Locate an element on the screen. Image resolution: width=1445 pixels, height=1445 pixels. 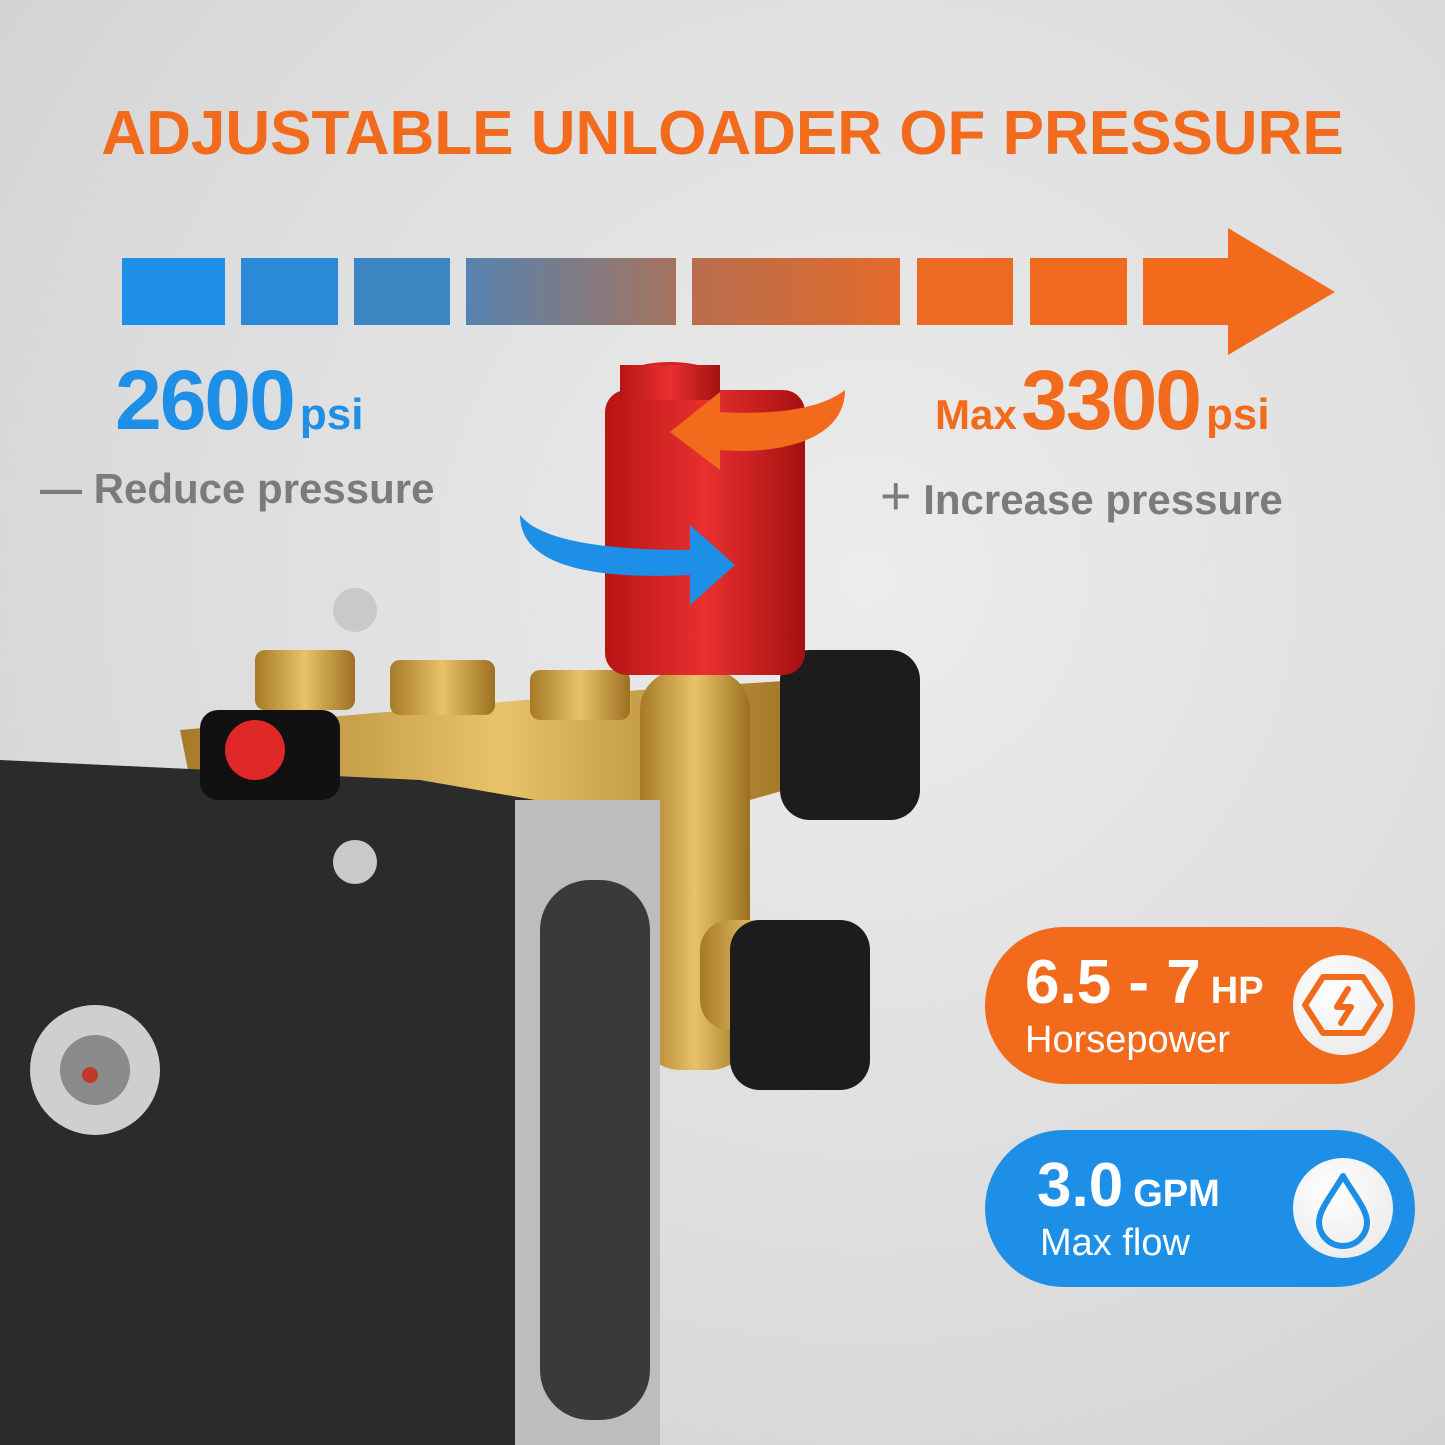
flow-value: 3.0 GPM is located at coordinates (1128, 1185).